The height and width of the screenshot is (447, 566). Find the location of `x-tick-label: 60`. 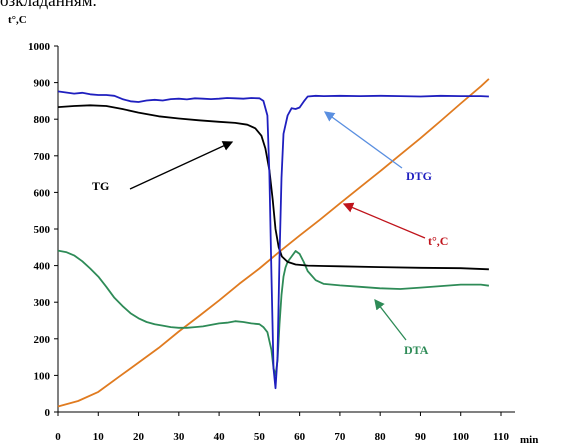

x-tick-label: 60 is located at coordinates (300, 437).